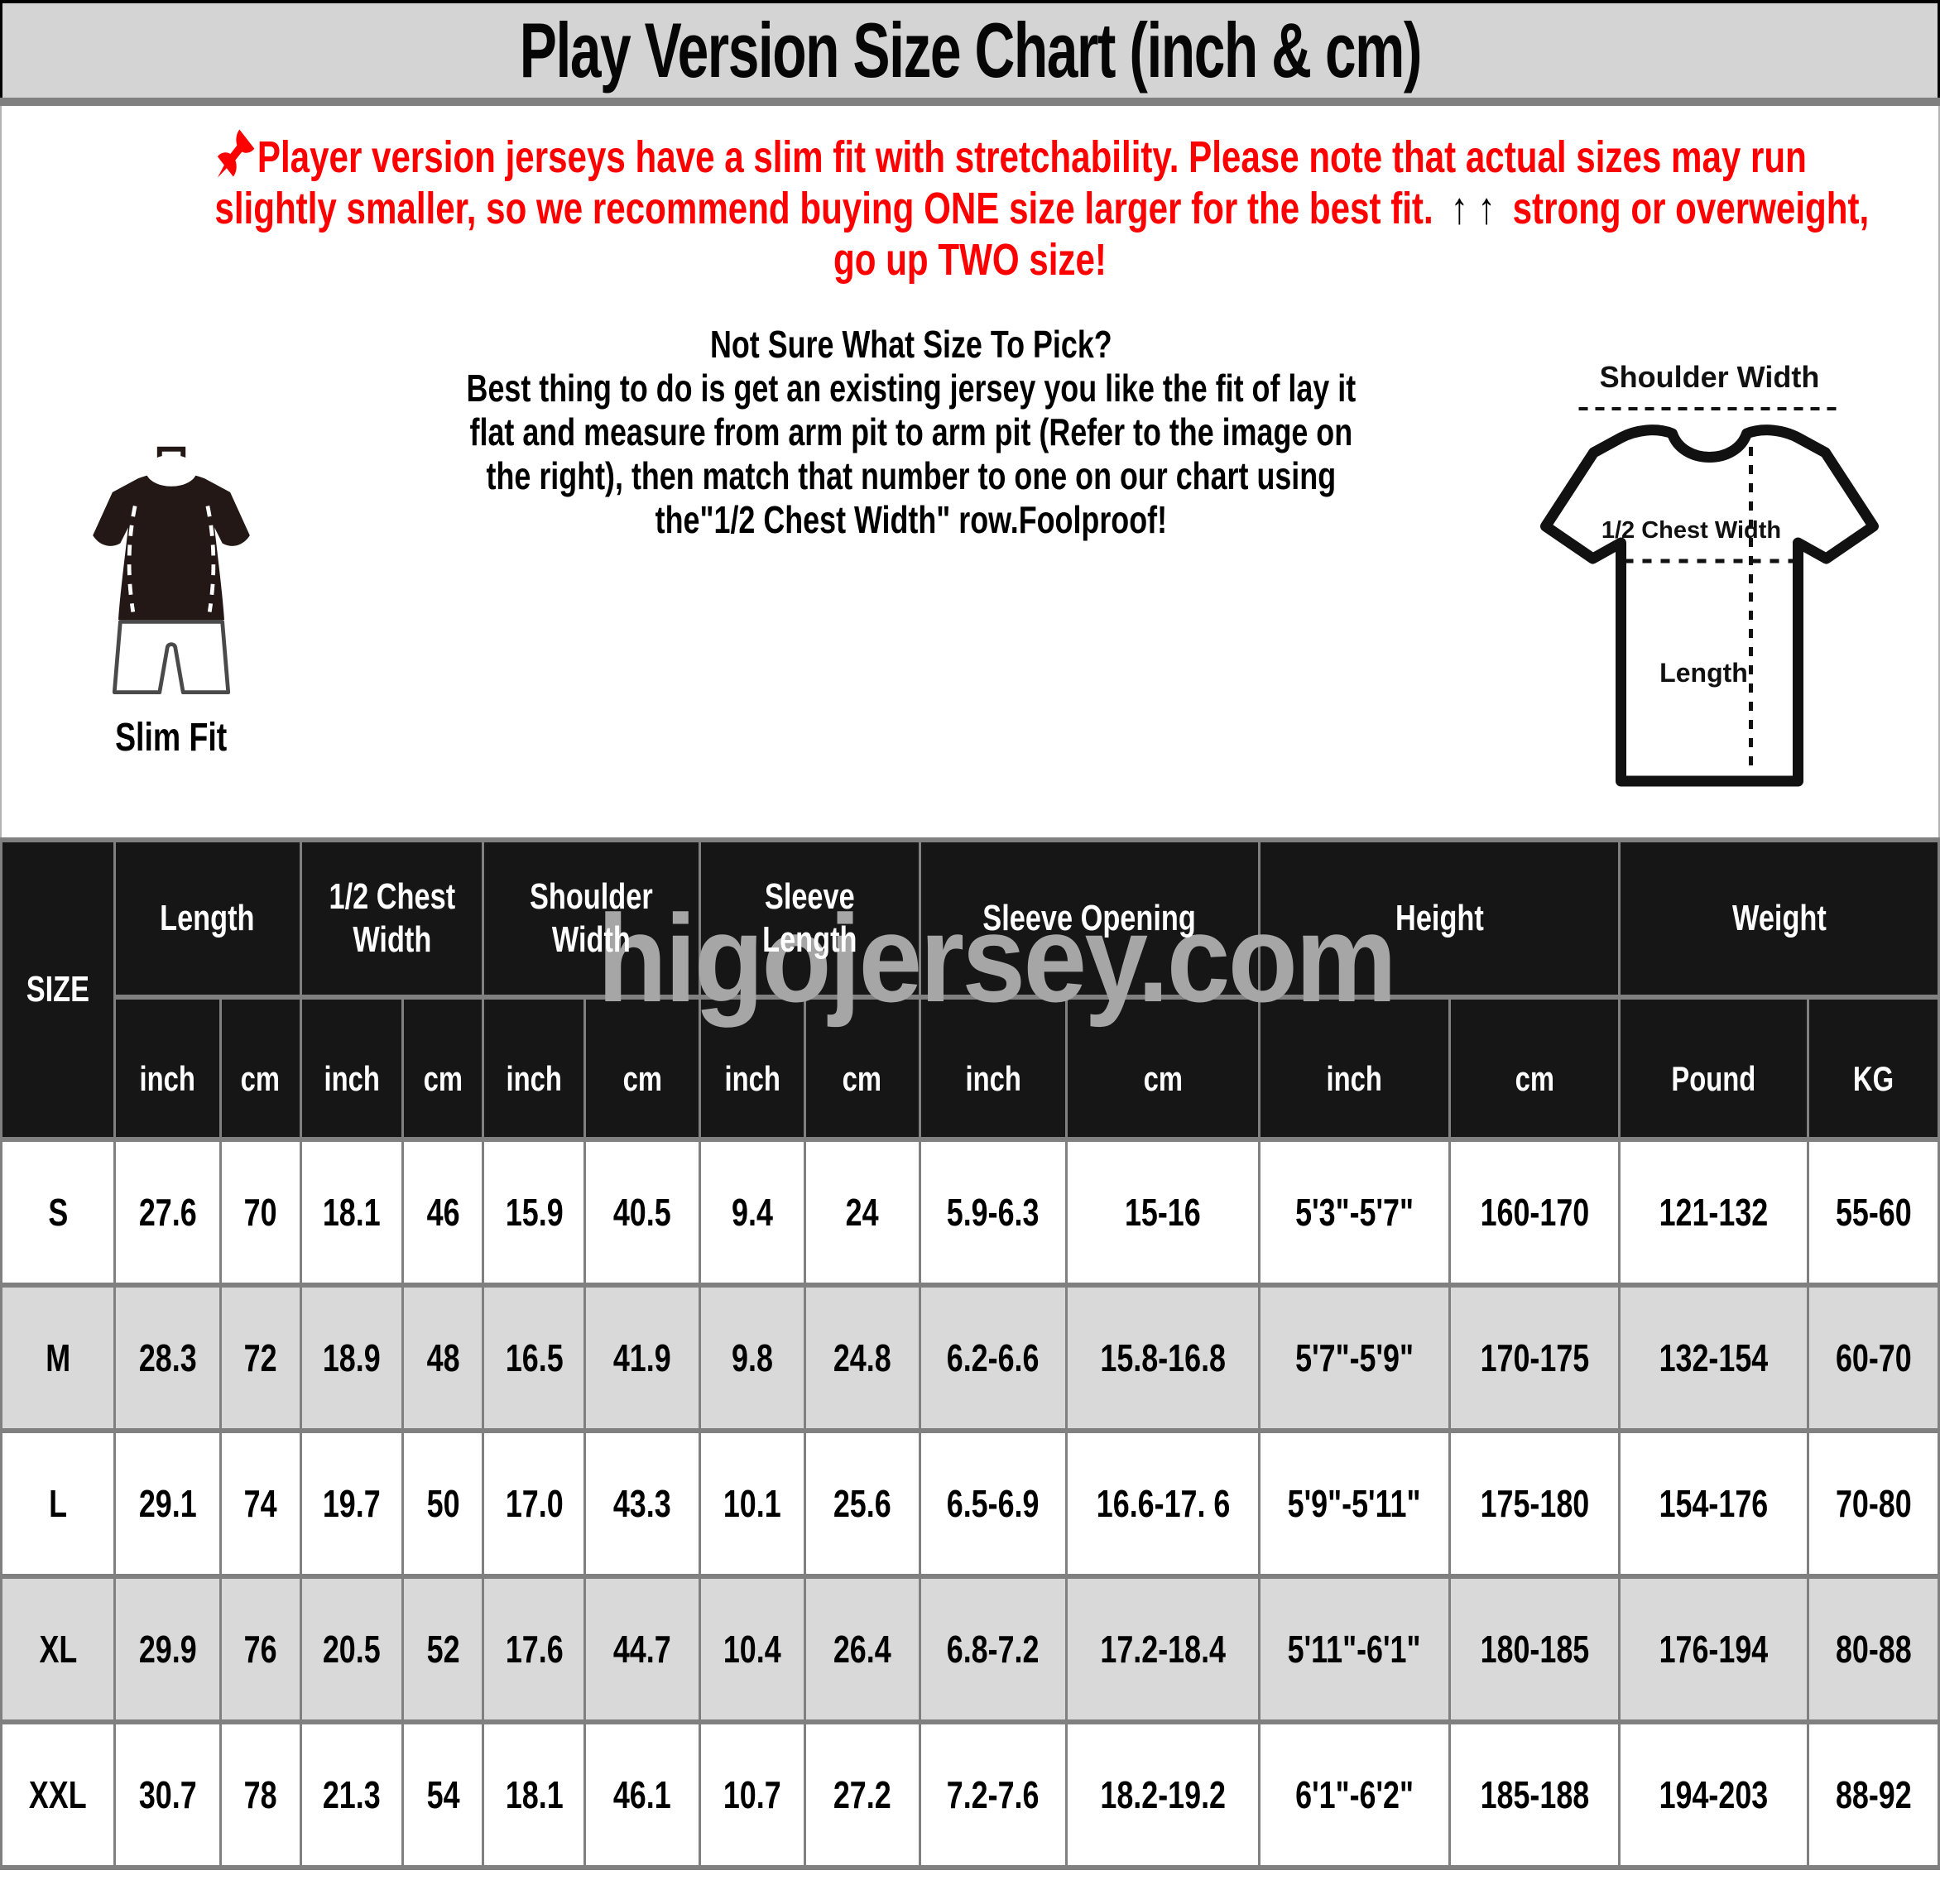 The width and height of the screenshot is (1940, 1904). I want to click on table-cell: 19.7, so click(352, 1503).